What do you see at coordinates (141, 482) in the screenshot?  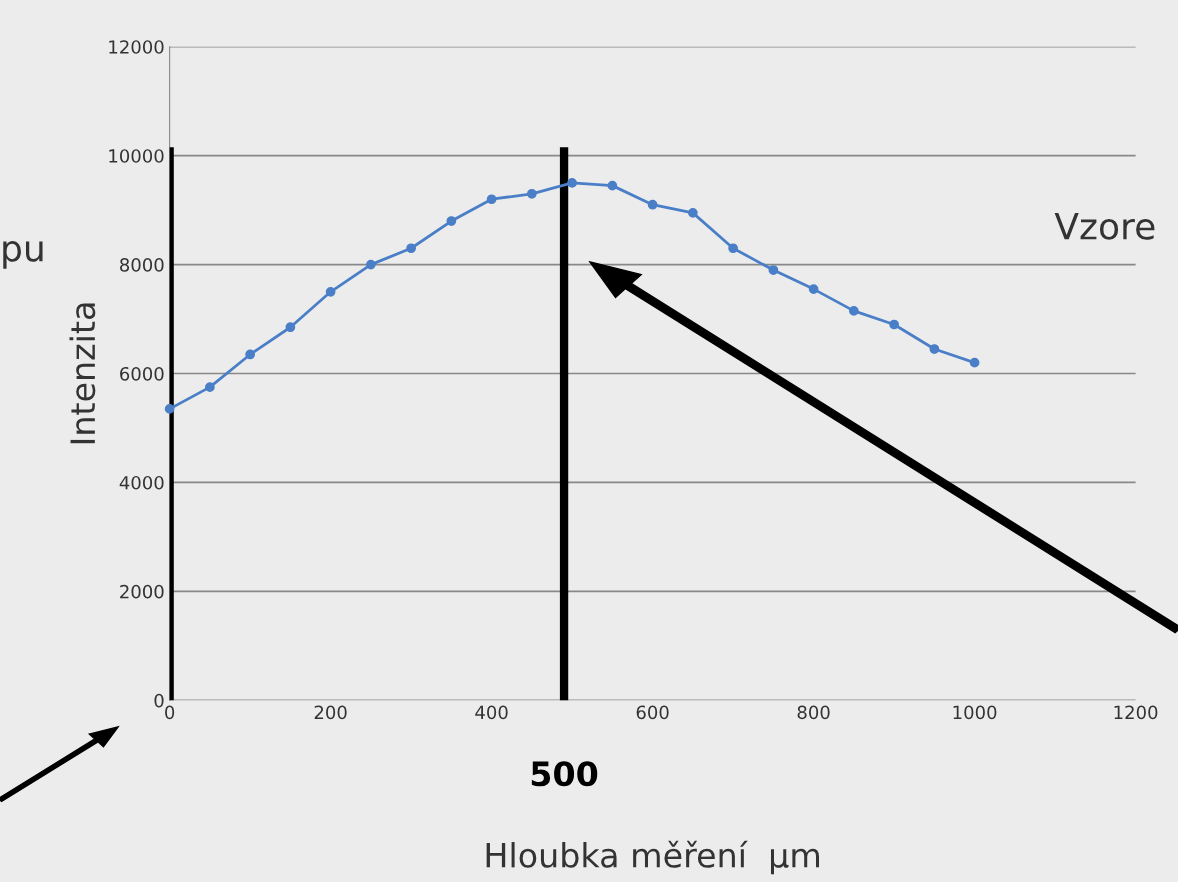 I see `y-tick-label: 4000` at bounding box center [141, 482].